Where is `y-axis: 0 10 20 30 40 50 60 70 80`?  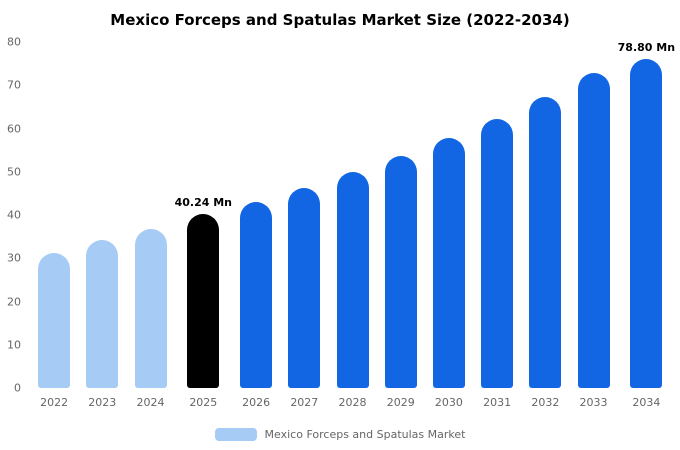
y-axis: 0 10 20 30 40 50 60 70 80 is located at coordinates (13, 215).